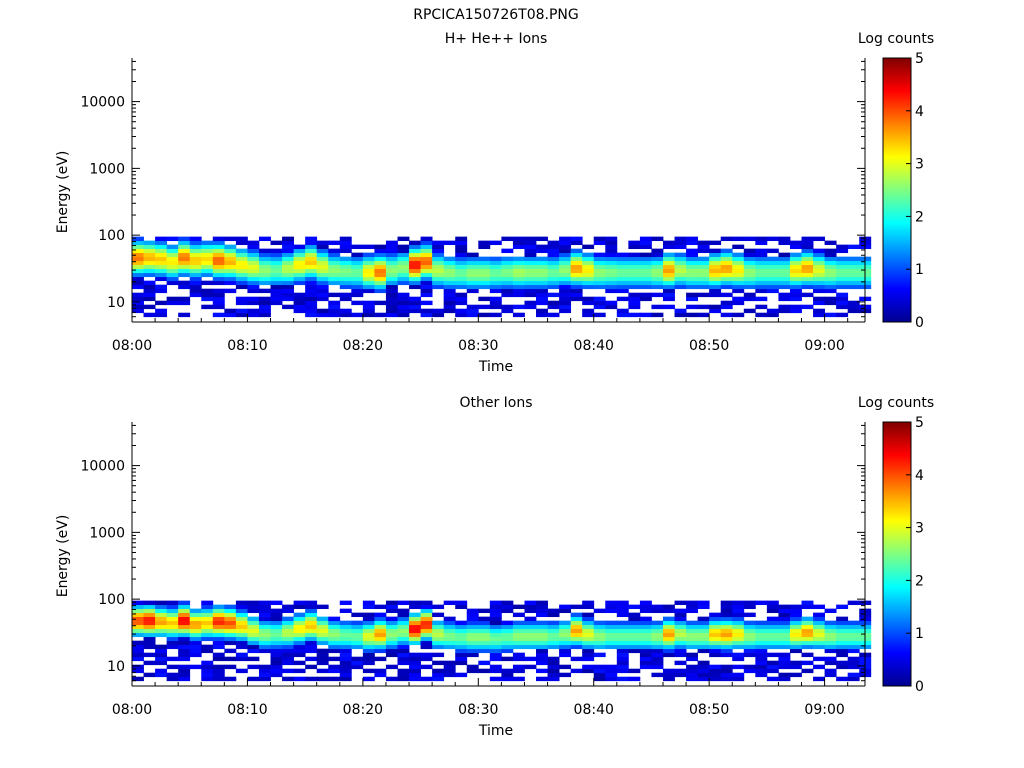  I want to click on colorbar-tick-label: 1, so click(919, 634).